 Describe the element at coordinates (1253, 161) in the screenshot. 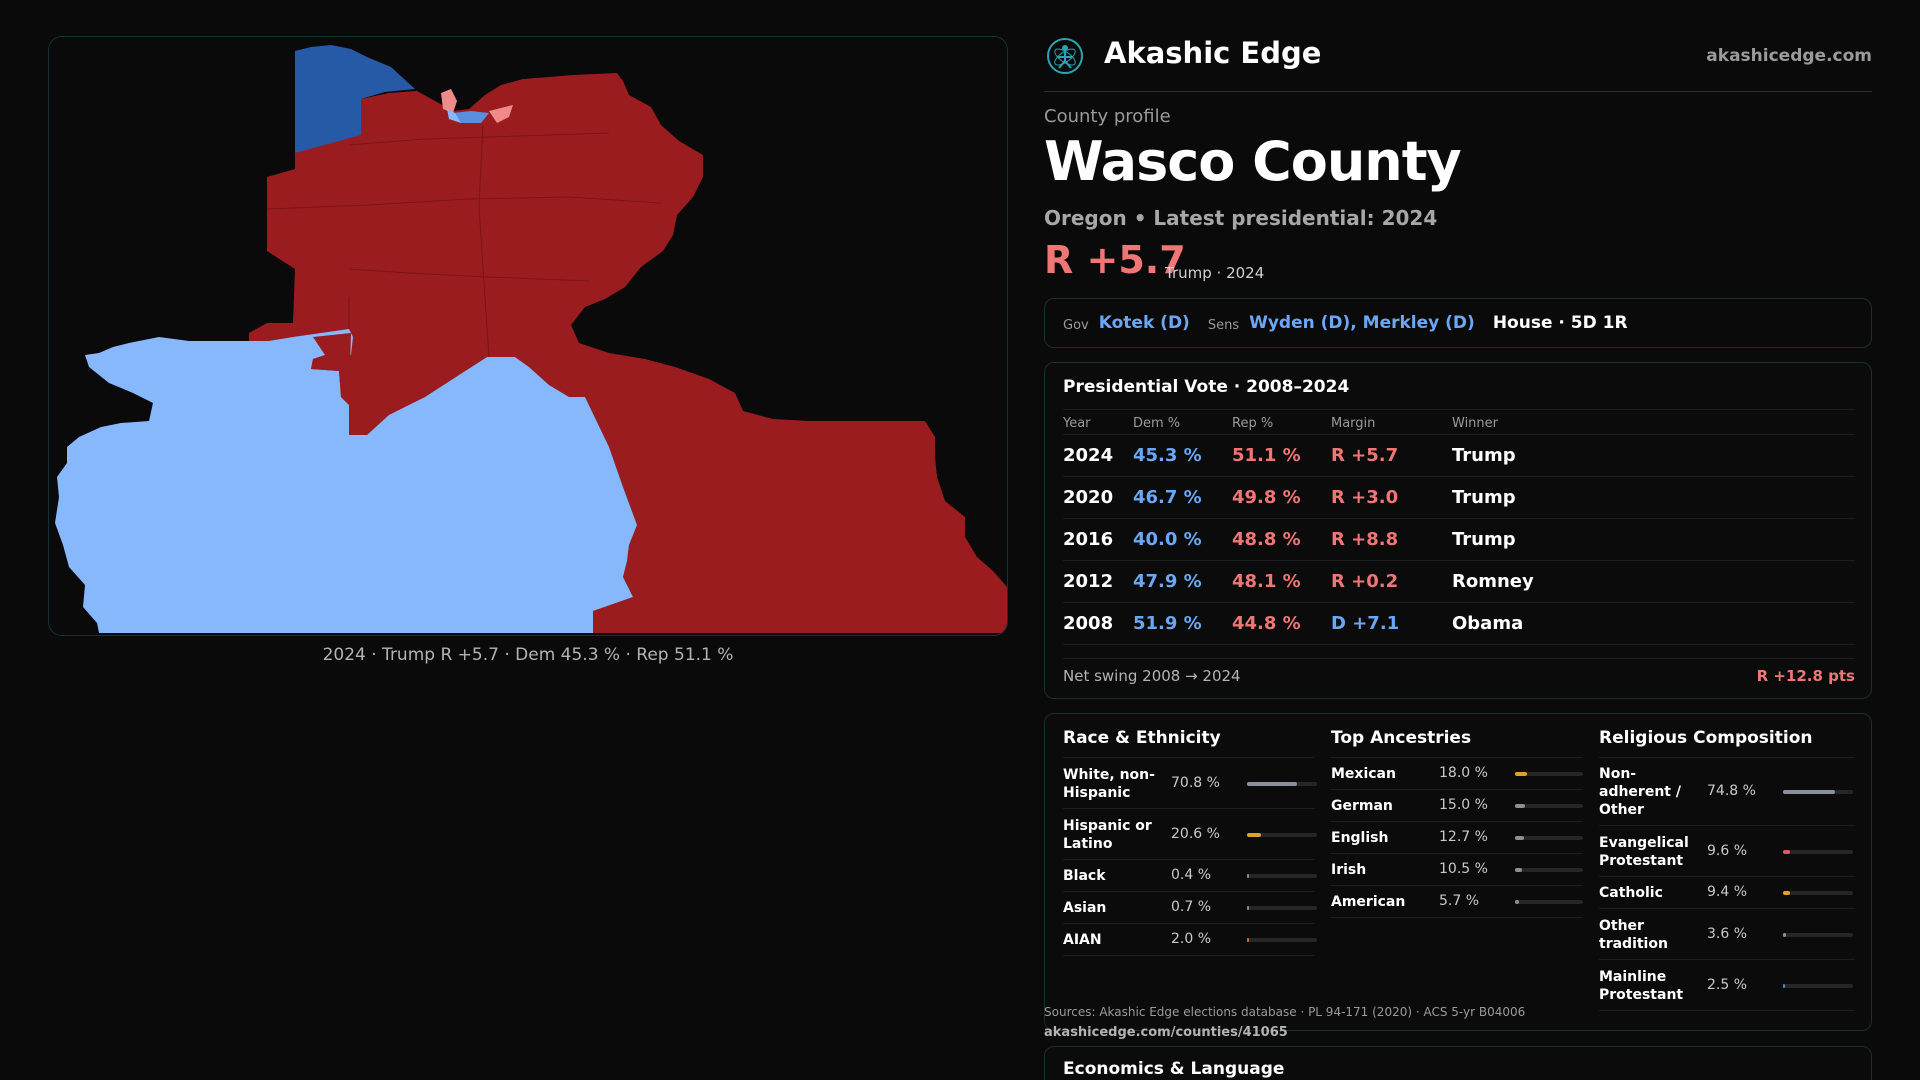

I see `page-title: Wasco County` at that location.